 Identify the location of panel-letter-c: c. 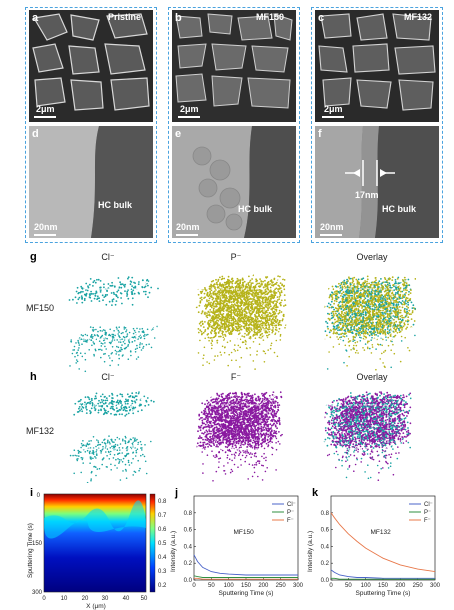
(321, 18).